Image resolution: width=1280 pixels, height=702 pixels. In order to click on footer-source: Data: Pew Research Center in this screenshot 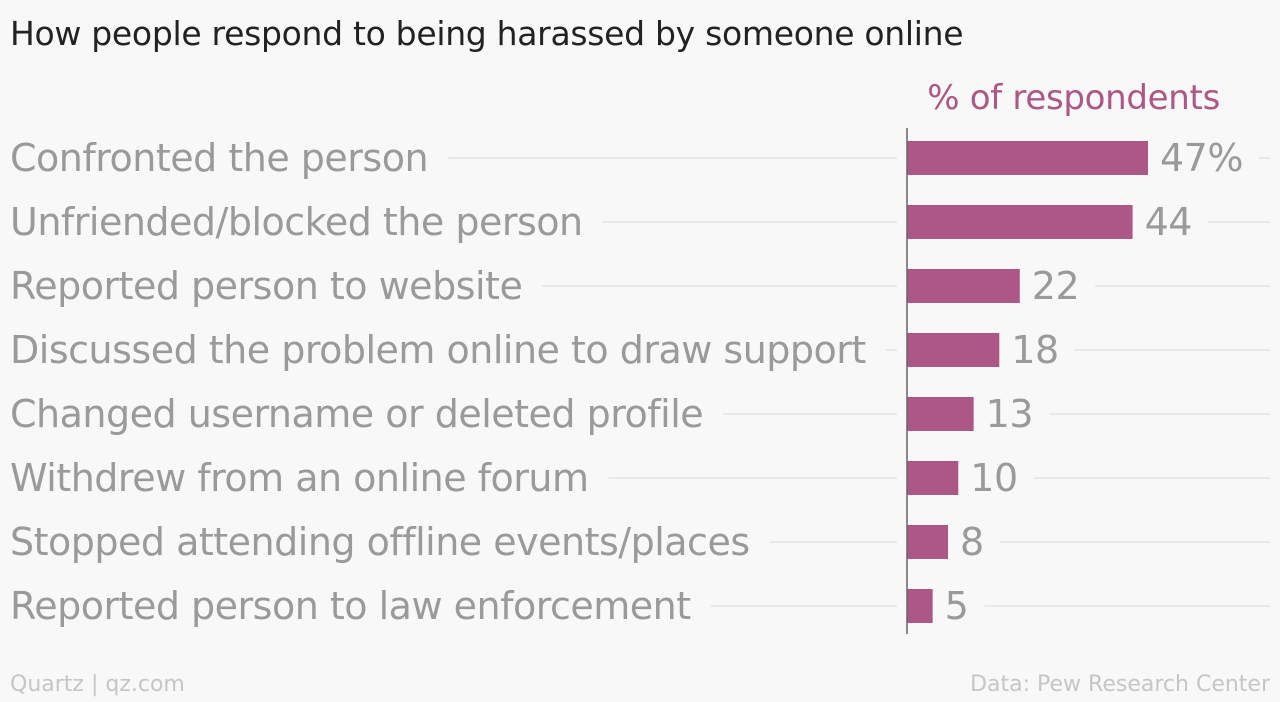, I will do `click(1120, 684)`.